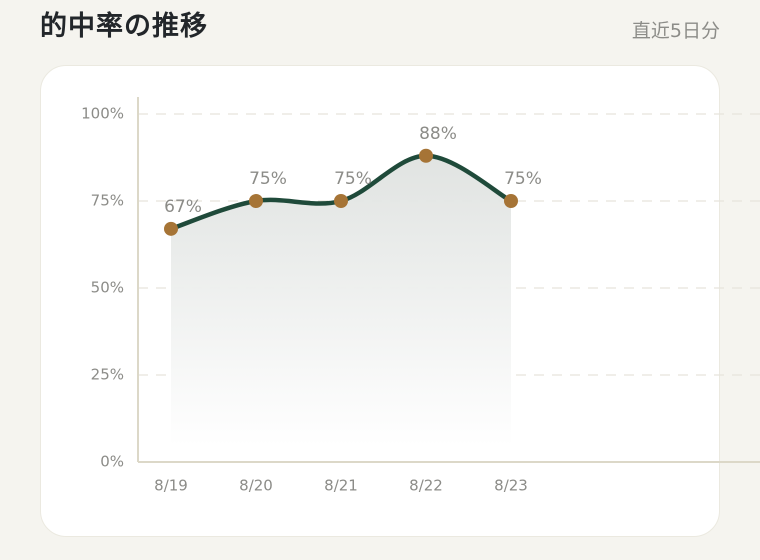 This screenshot has width=760, height=560. What do you see at coordinates (511, 486) in the screenshot?
I see `x-tick-label: 8/23` at bounding box center [511, 486].